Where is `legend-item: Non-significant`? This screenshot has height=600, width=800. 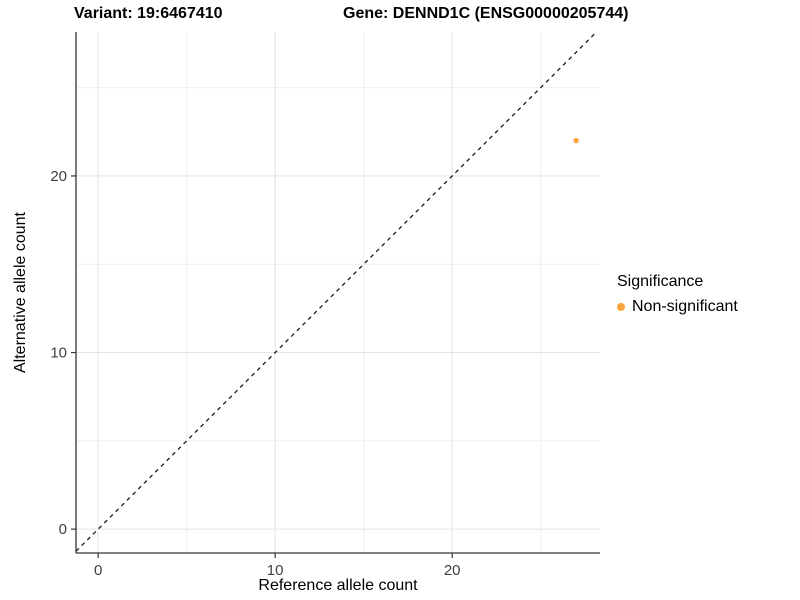
legend-item: Non-significant is located at coordinates (677, 306).